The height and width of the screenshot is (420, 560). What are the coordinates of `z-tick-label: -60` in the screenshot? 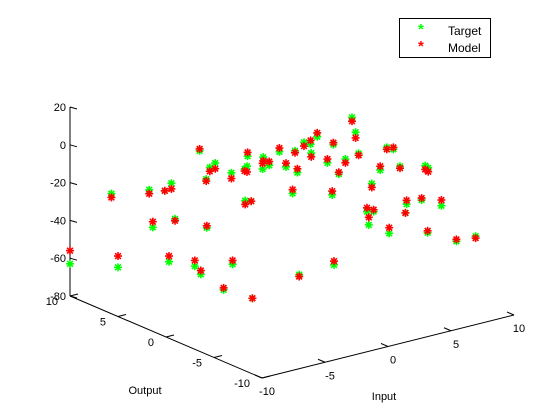 It's located at (58, 259).